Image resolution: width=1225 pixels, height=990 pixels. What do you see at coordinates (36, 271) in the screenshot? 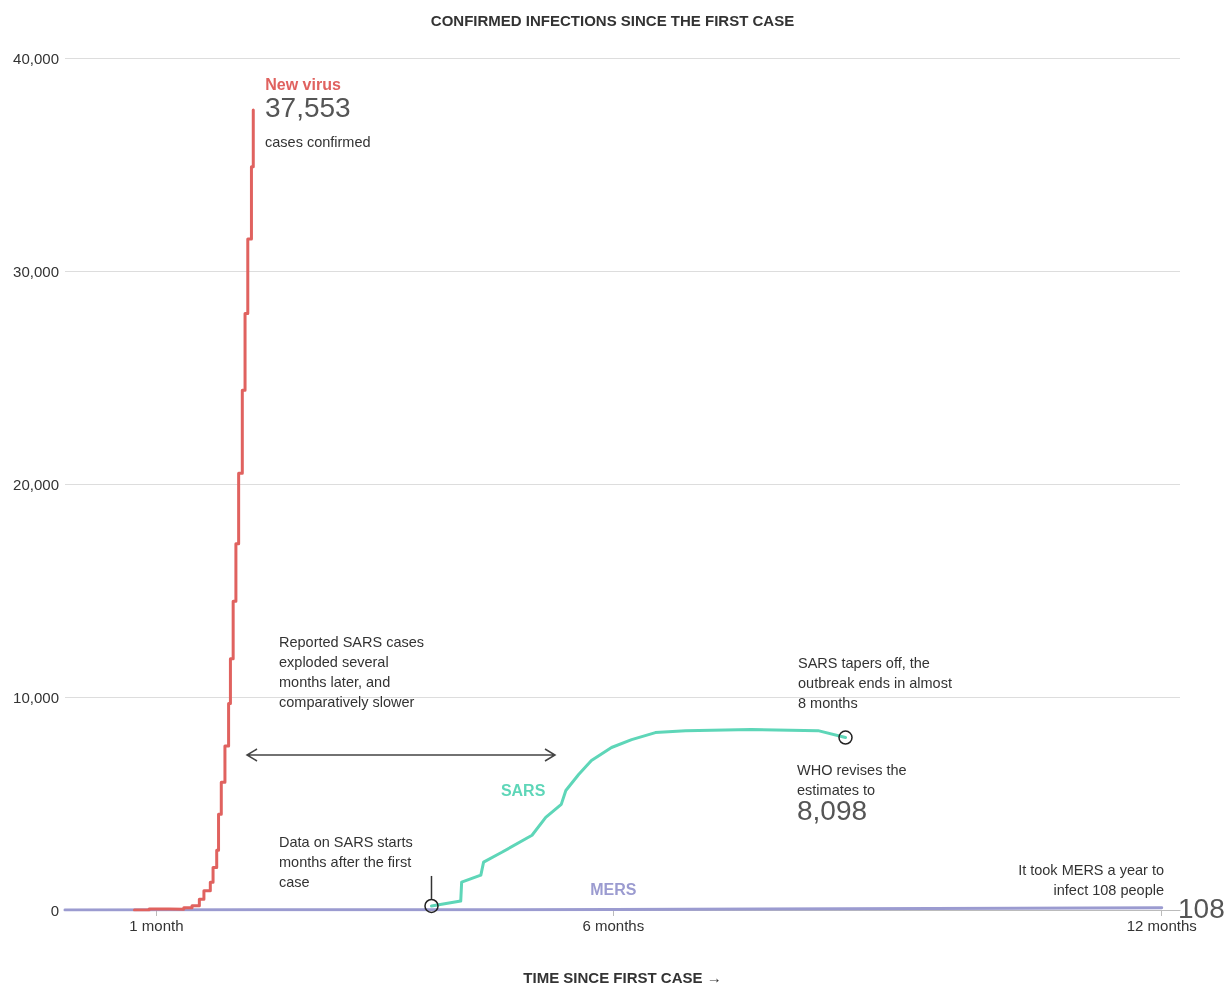
I see `y-tick-label: 30,000` at bounding box center [36, 271].